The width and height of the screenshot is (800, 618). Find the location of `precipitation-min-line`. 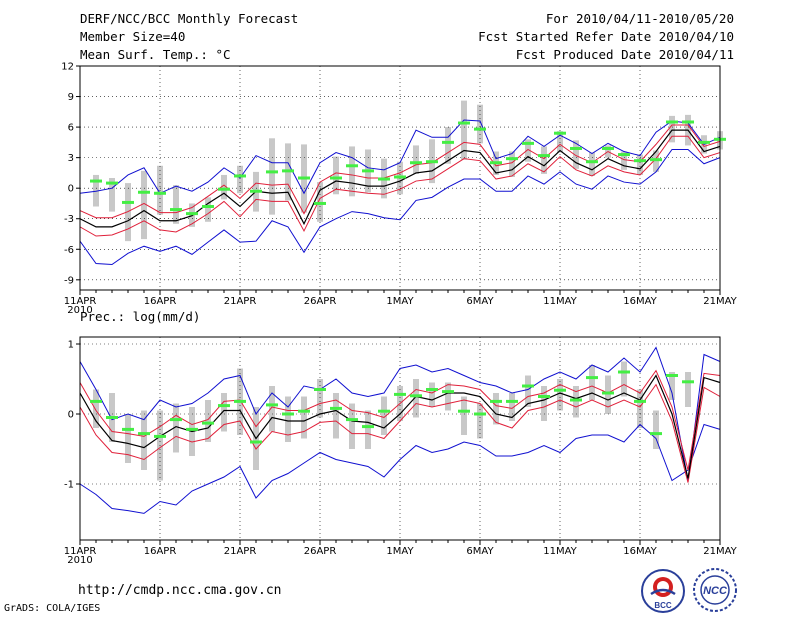

precipitation-min-line is located at coordinates (400, 468).